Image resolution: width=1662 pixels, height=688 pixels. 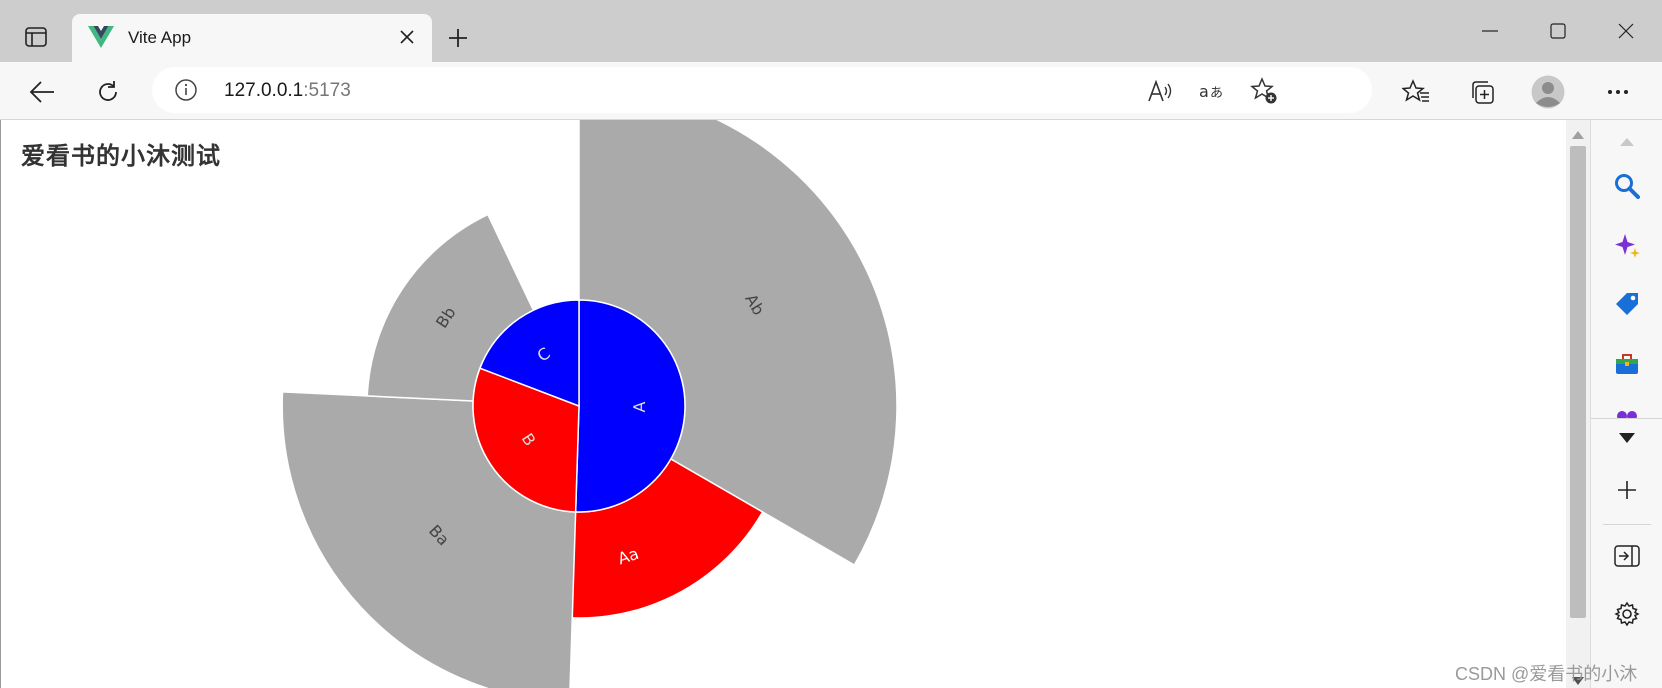 I want to click on label-a: A, so click(x=639, y=406).